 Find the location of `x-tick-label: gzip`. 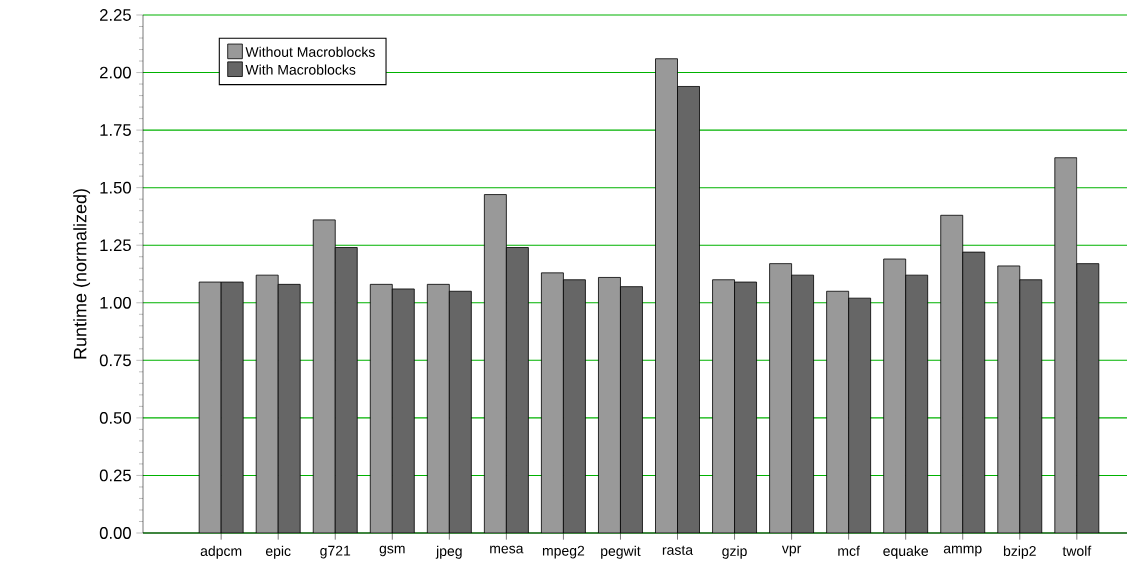

x-tick-label: gzip is located at coordinates (734, 552).